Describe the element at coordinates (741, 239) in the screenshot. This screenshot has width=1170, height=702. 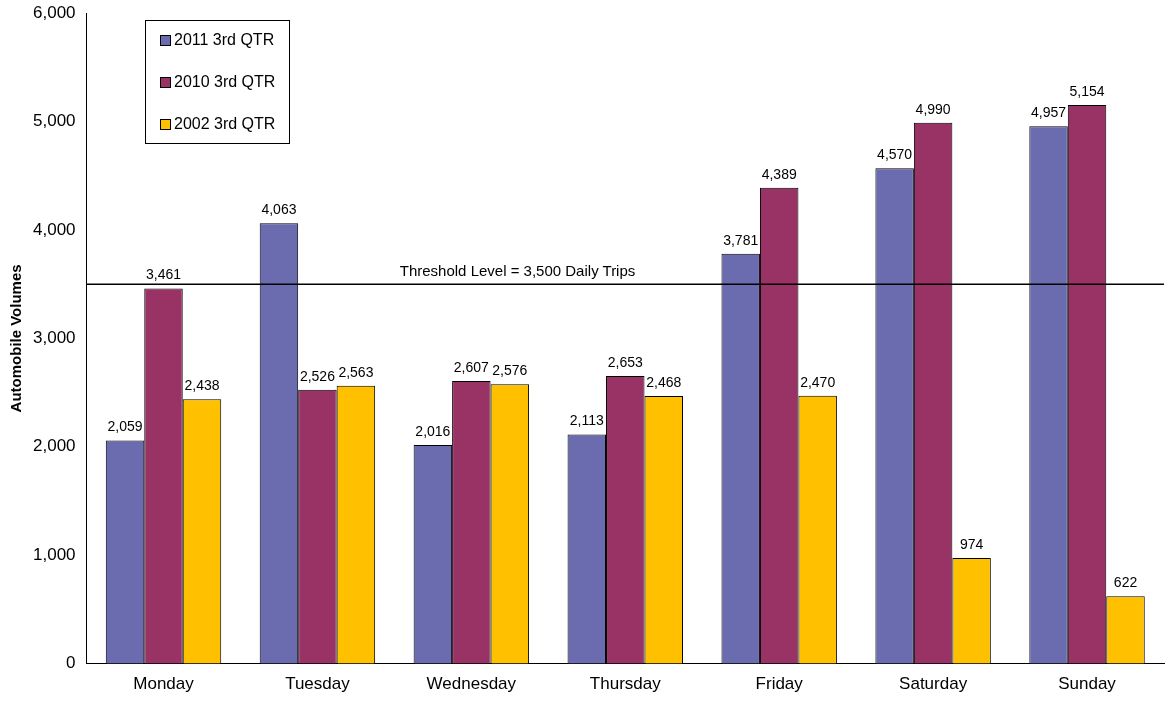
I see `data-label: 3,781` at that location.